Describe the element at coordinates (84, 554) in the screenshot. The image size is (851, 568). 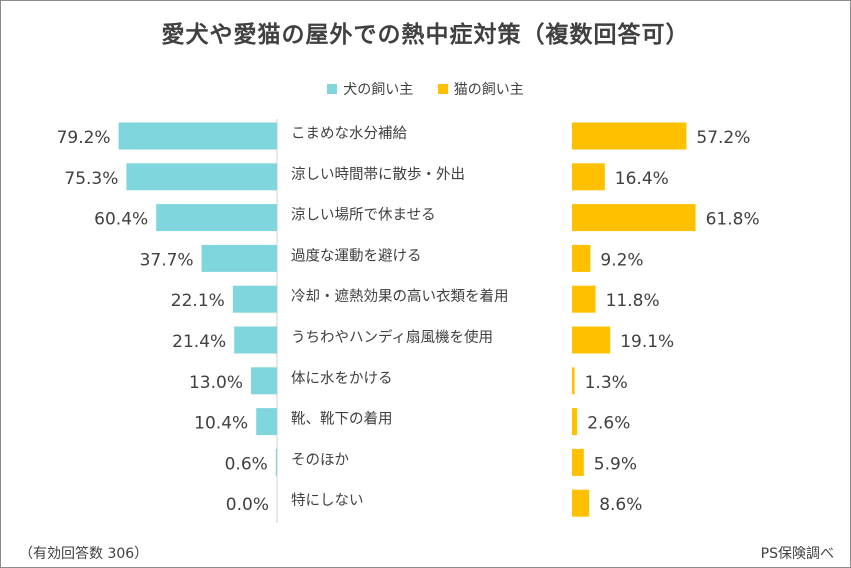
I see `response-count-note: （有効回答数 306）` at that location.